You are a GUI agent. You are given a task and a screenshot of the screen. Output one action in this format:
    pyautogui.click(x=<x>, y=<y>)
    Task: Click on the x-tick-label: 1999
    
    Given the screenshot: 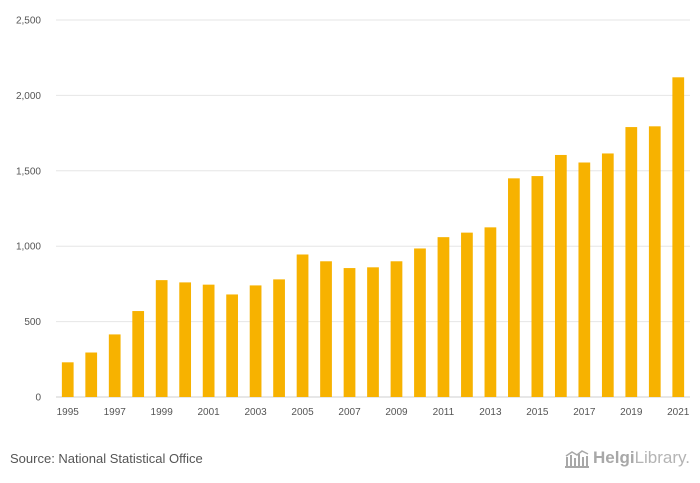 What is the action you would take?
    pyautogui.click(x=162, y=412)
    